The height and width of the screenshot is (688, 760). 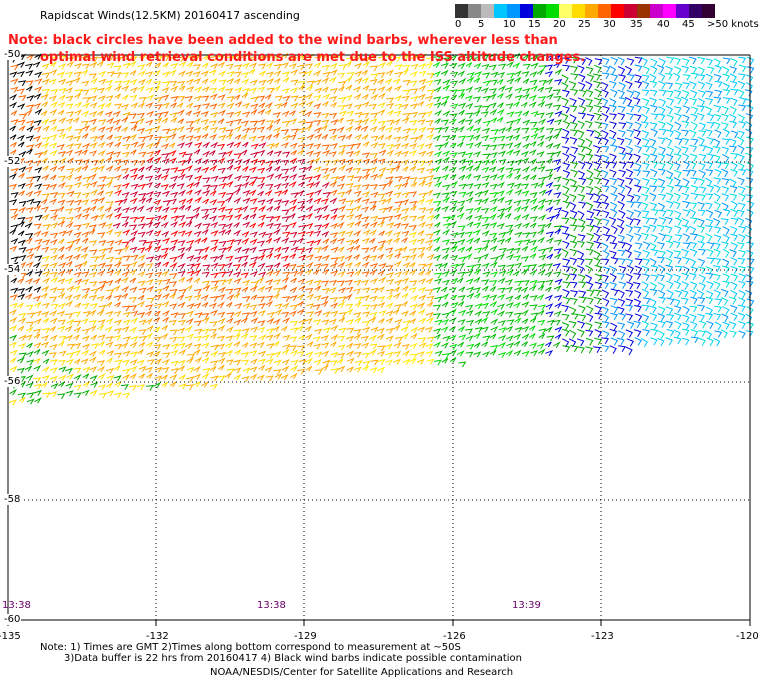 I want to click on latitude-label: -56, so click(x=12, y=381).